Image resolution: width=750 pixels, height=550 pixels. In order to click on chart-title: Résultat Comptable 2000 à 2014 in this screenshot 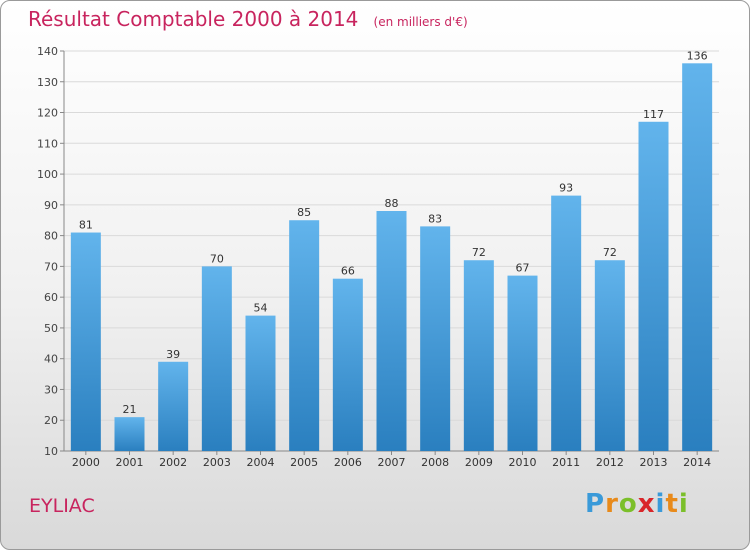, I will do `click(193, 19)`.